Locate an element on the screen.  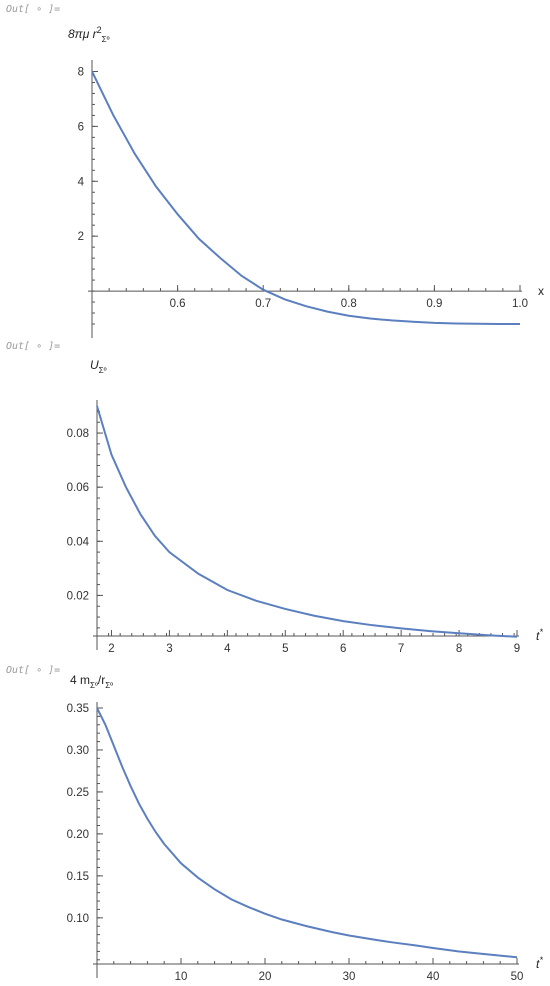
y-axis-title: 4 mΣº/rΣº is located at coordinates (91, 681).